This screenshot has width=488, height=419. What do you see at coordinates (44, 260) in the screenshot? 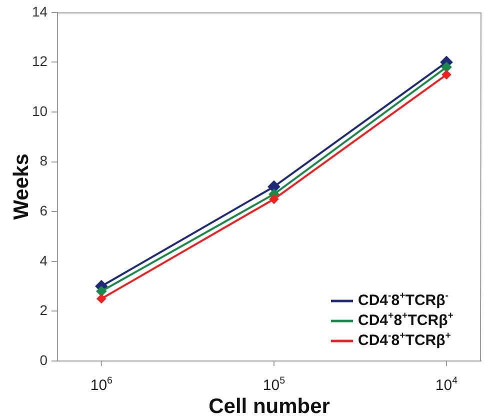
I see `y-tick-label: 4` at bounding box center [44, 260].